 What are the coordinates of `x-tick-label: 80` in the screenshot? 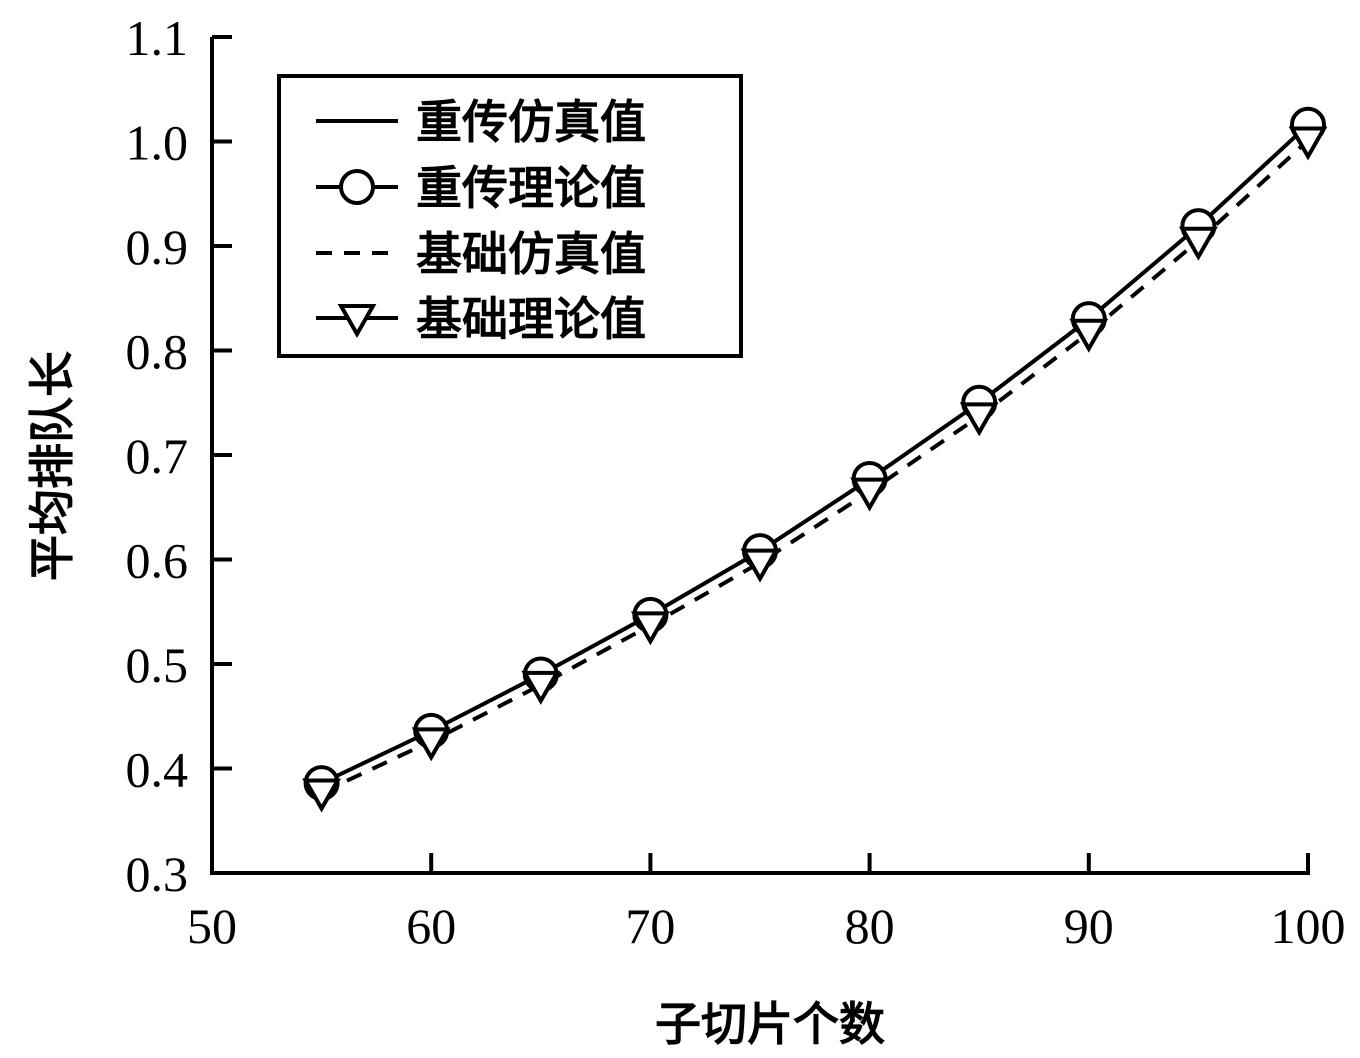 It's located at (870, 926).